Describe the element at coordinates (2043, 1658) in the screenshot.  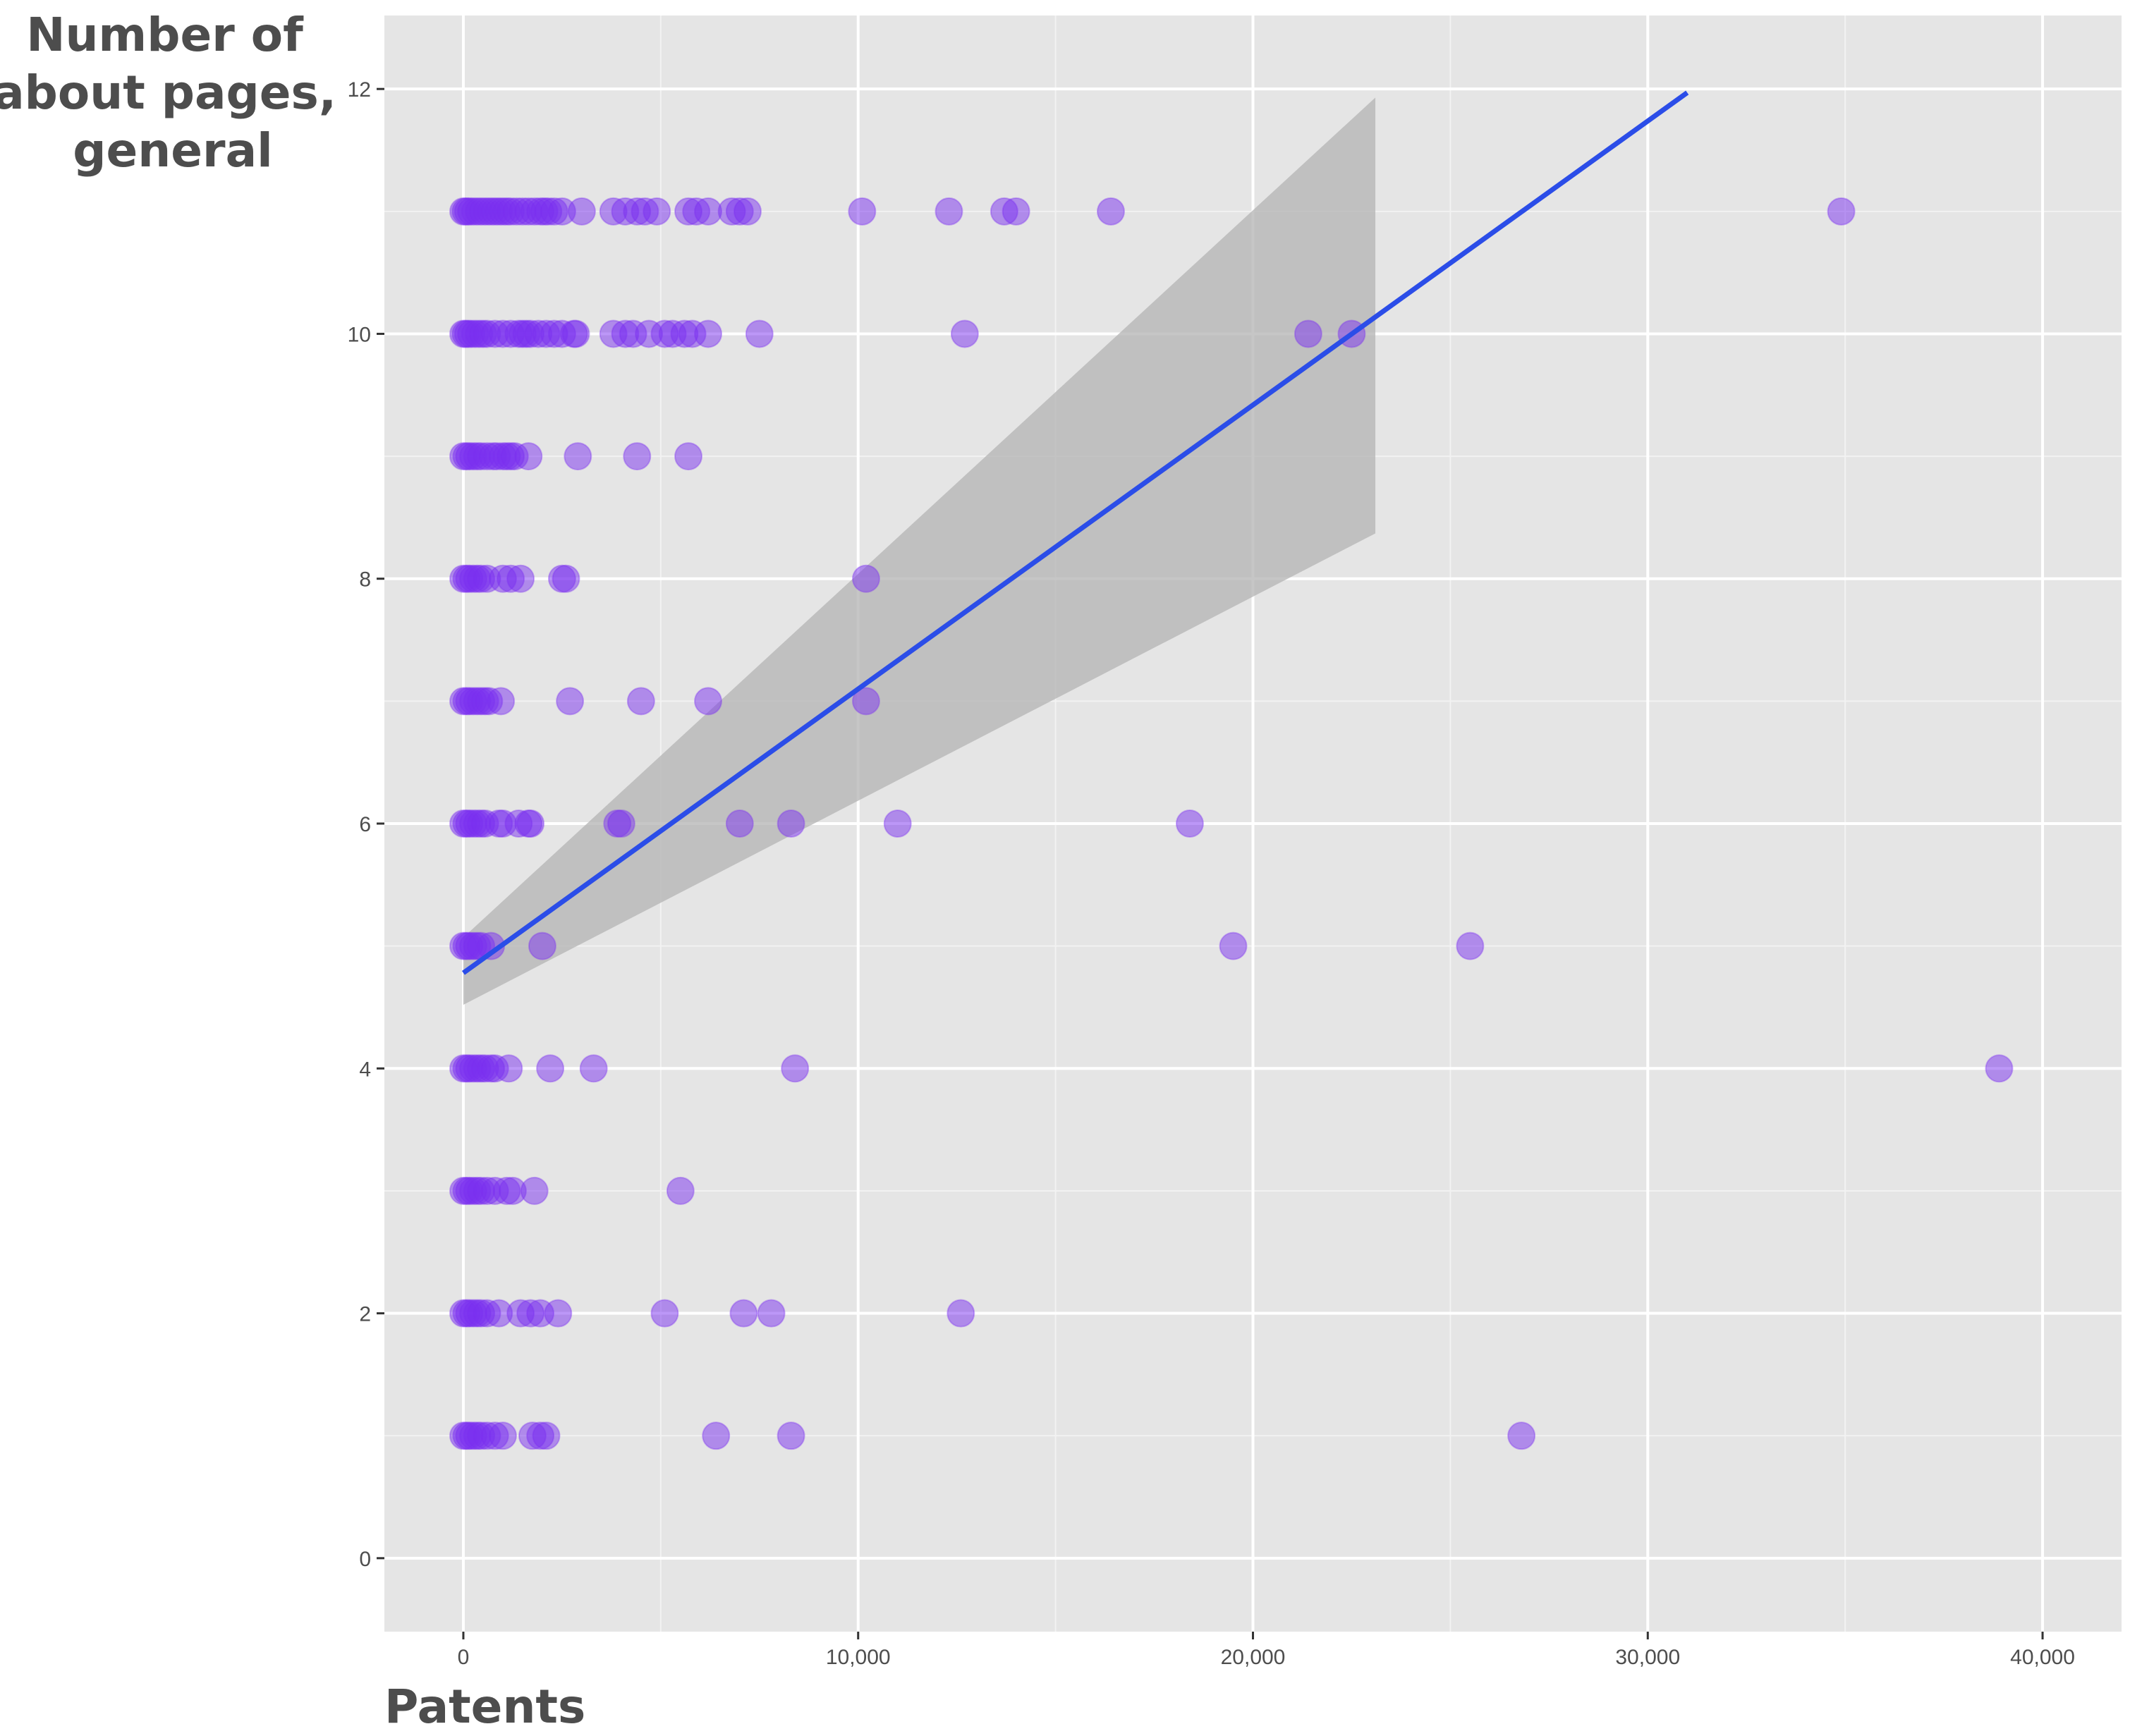
I see `x-tick-label: 40,000` at that location.